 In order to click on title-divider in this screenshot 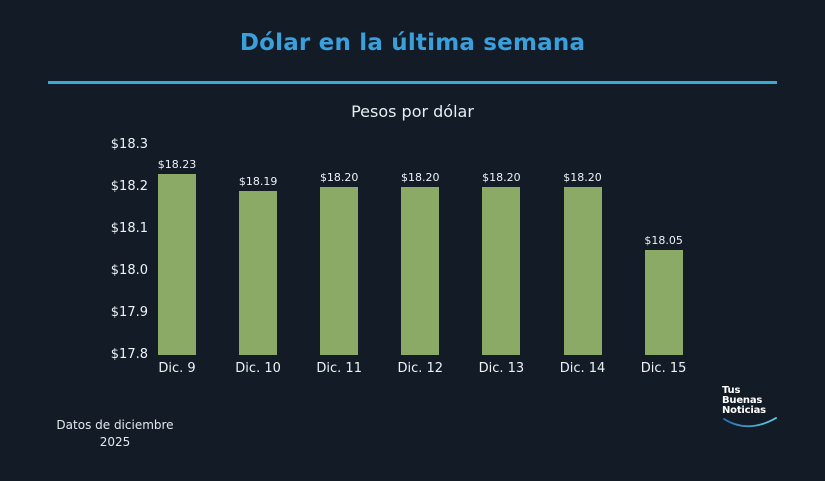, I will do `click(412, 82)`.